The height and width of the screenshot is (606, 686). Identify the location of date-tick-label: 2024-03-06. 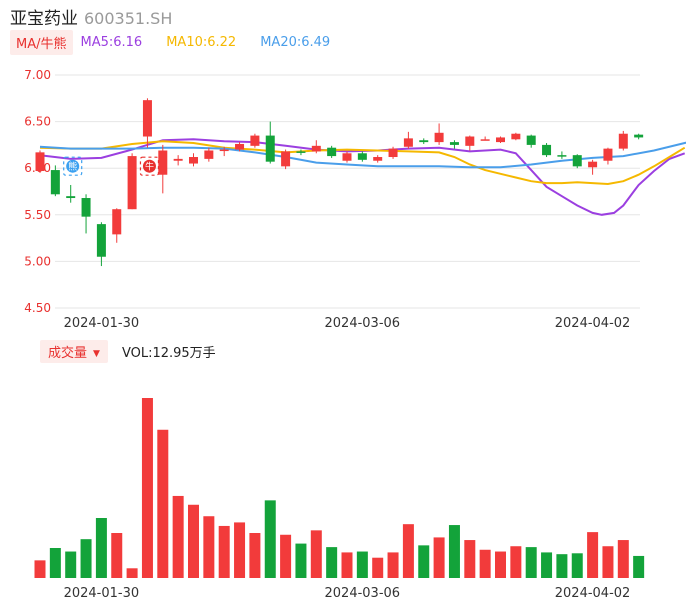
(363, 323).